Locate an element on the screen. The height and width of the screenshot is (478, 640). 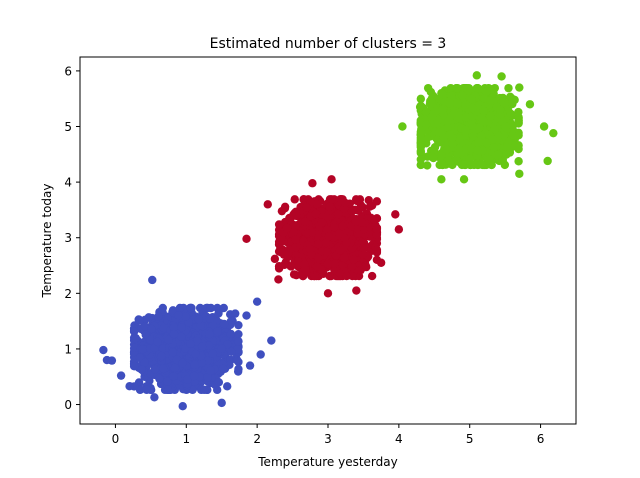
chart-title: Estimated number of clusters = 3 is located at coordinates (328, 44).